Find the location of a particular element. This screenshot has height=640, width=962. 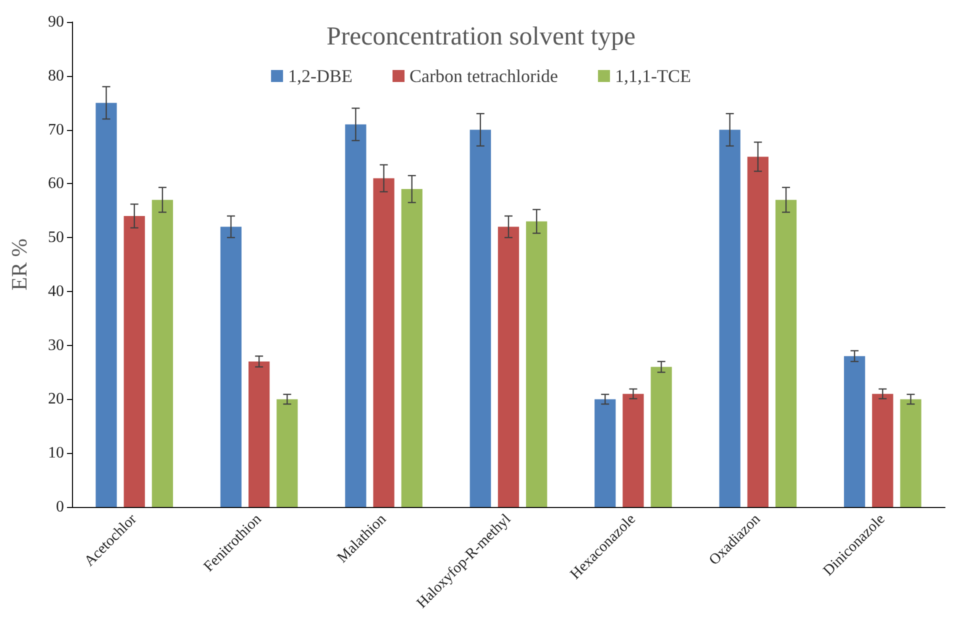

y-tick-label: 80 is located at coordinates (56, 75).